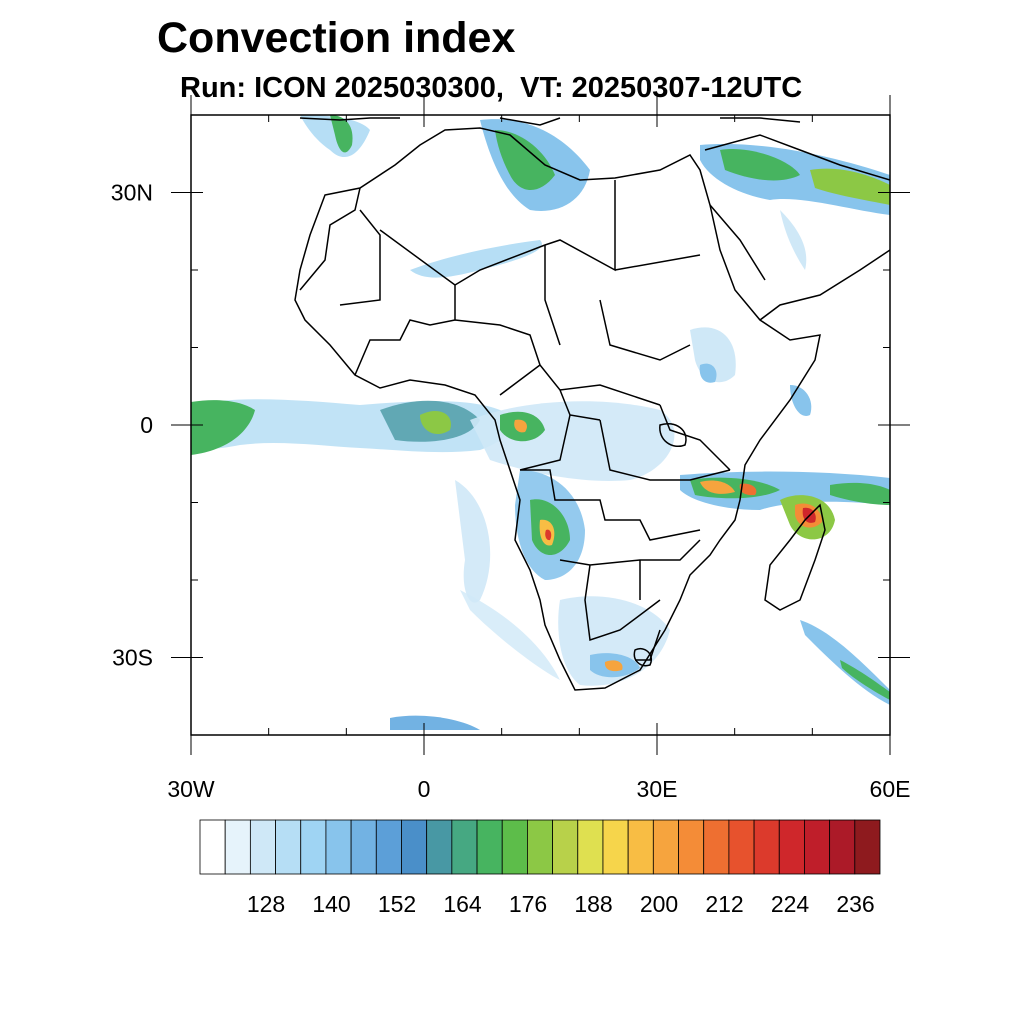 The height and width of the screenshot is (1024, 1024). Describe the element at coordinates (797, 227) in the screenshot. I see `arabian-coastline` at that location.